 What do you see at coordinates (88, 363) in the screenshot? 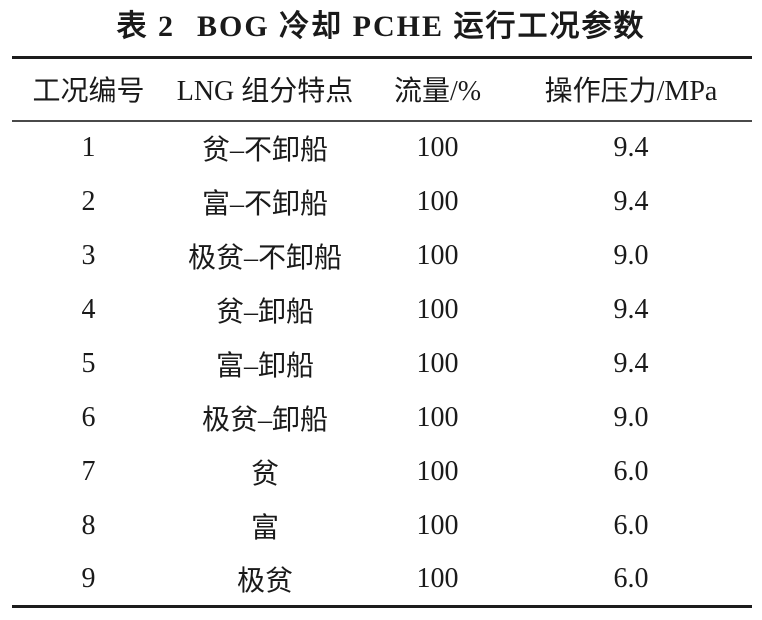
I see `table-cell: 5` at bounding box center [88, 363].